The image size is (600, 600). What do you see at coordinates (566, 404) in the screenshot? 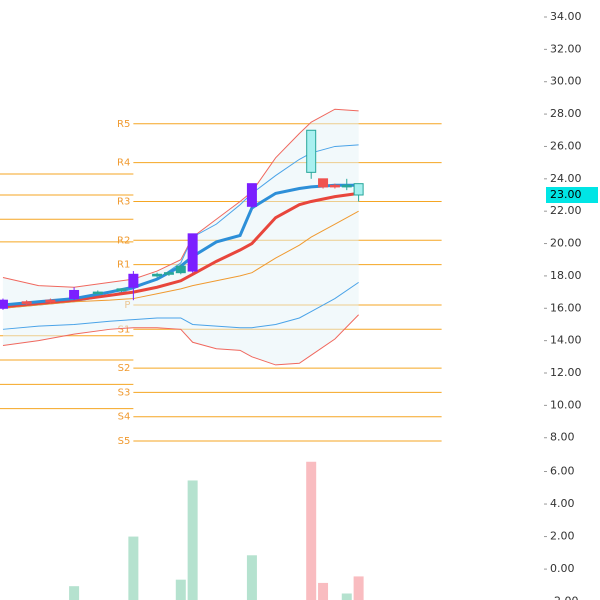
I see `y-tick-label: 10.00` at bounding box center [566, 404].